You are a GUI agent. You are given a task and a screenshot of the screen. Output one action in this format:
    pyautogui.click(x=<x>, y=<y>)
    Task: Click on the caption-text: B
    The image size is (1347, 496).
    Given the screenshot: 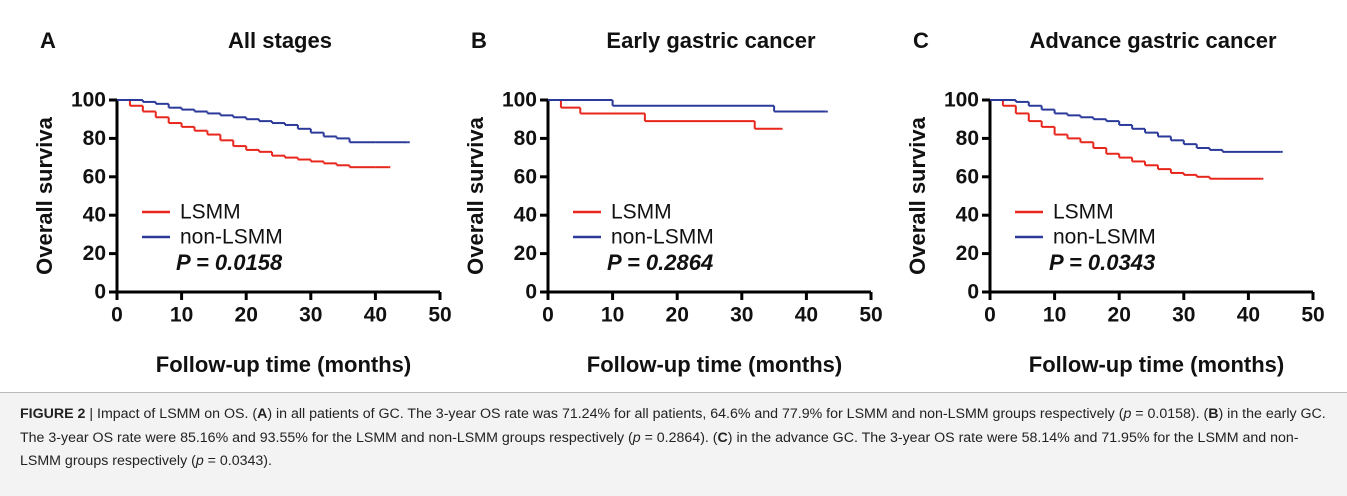 What is the action you would take?
    pyautogui.click(x=1213, y=414)
    